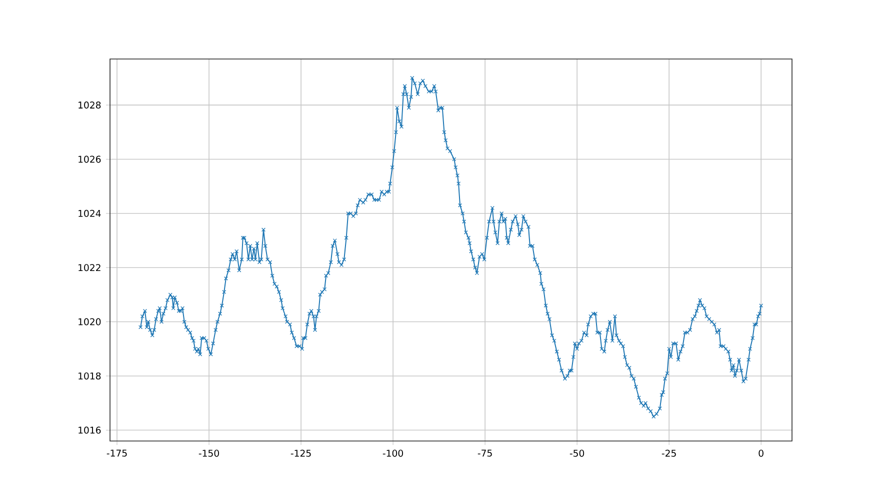 The height and width of the screenshot is (495, 880). What do you see at coordinates (89, 376) in the screenshot?
I see `y-tick-label: 1018` at bounding box center [89, 376].